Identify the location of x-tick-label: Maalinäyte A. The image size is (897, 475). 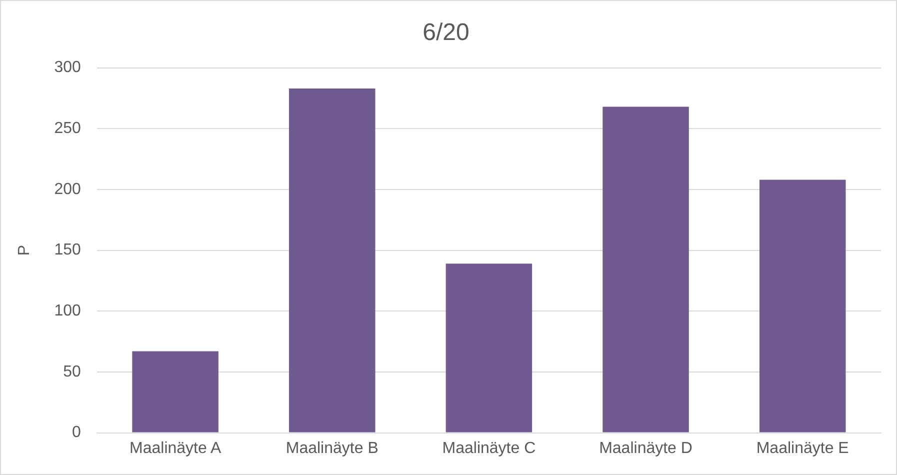
(176, 448).